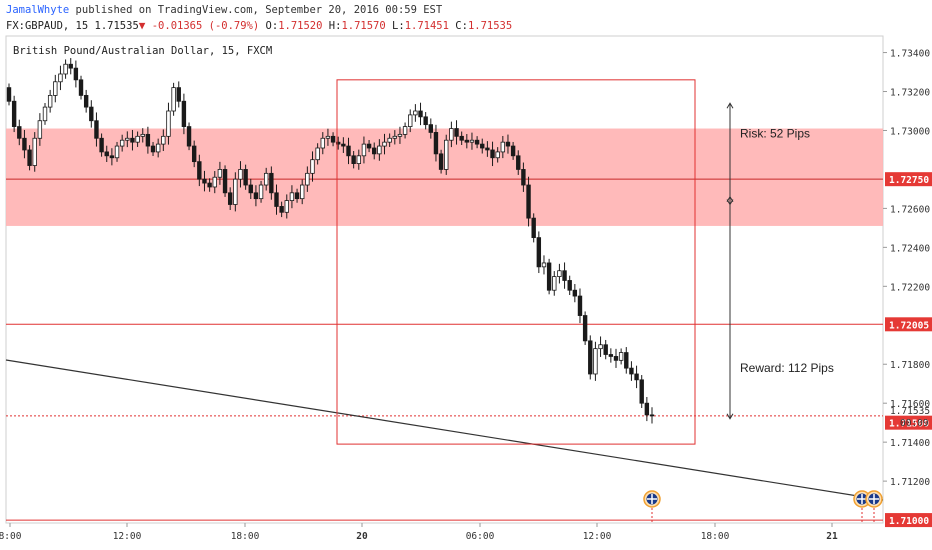 This screenshot has width=932, height=550. Describe the element at coordinates (910, 93) in the screenshot. I see `price-tick-label: 1.73200` at that location.